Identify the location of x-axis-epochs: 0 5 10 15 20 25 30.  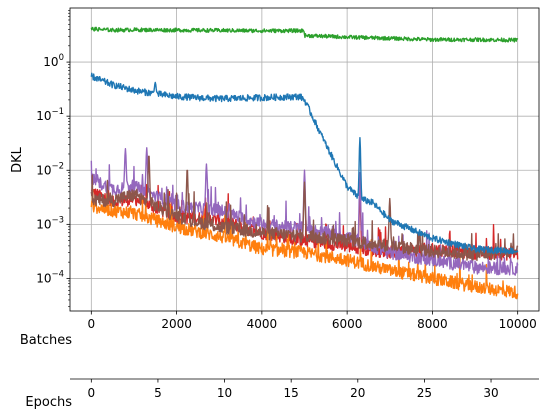
(304, 389).